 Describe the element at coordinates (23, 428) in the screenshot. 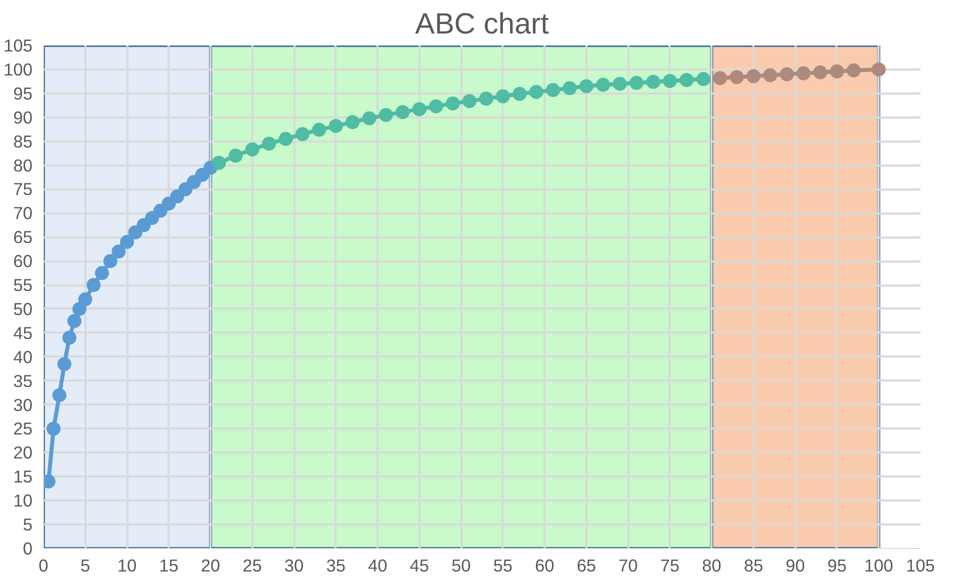

I see `y-tick-label: 25` at that location.